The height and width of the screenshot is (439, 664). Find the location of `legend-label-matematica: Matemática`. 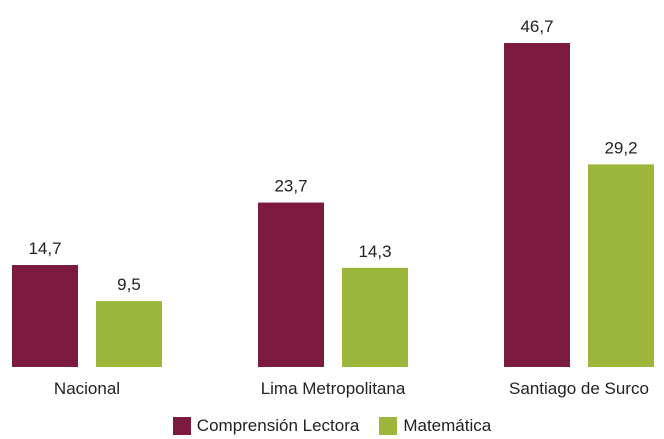

legend-label-matematica: Matemática is located at coordinates (447, 425).